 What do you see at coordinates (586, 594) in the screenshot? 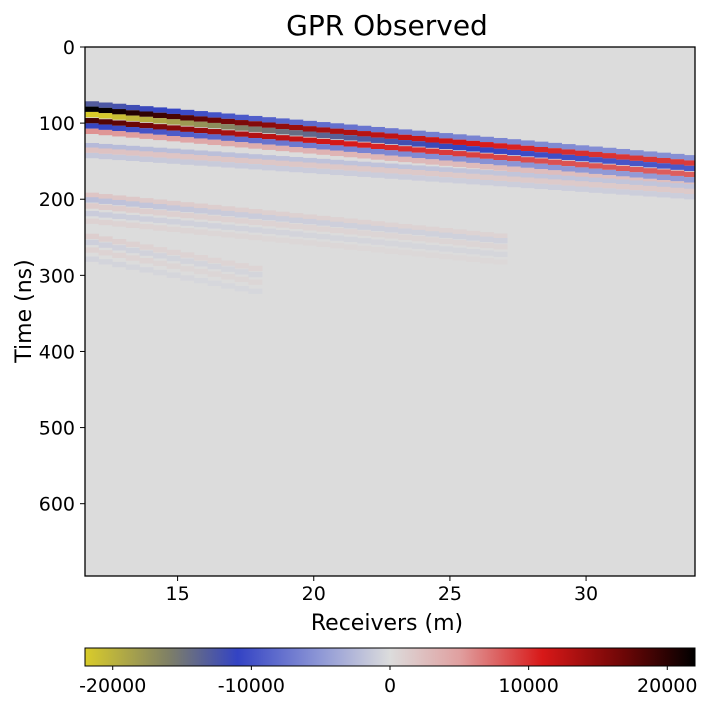
I see `x-tick-label: 30` at bounding box center [586, 594].